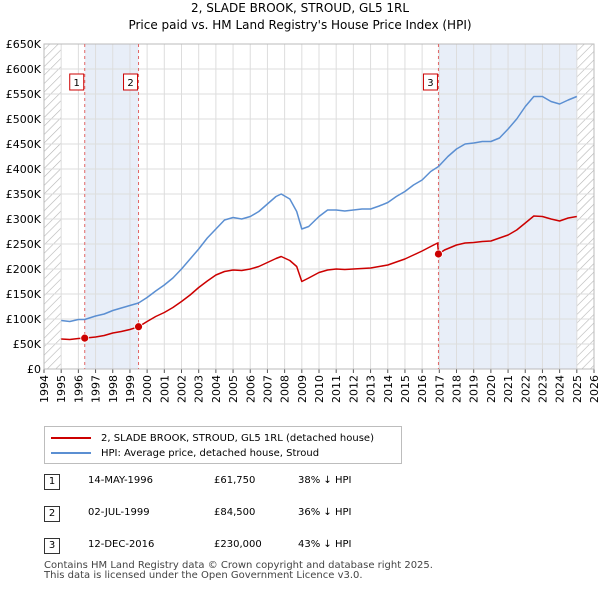 Image resolution: width=600 pixels, height=590 pixels. What do you see at coordinates (525, 389) in the screenshot?
I see `x-tick-label: 2022` at bounding box center [525, 389].